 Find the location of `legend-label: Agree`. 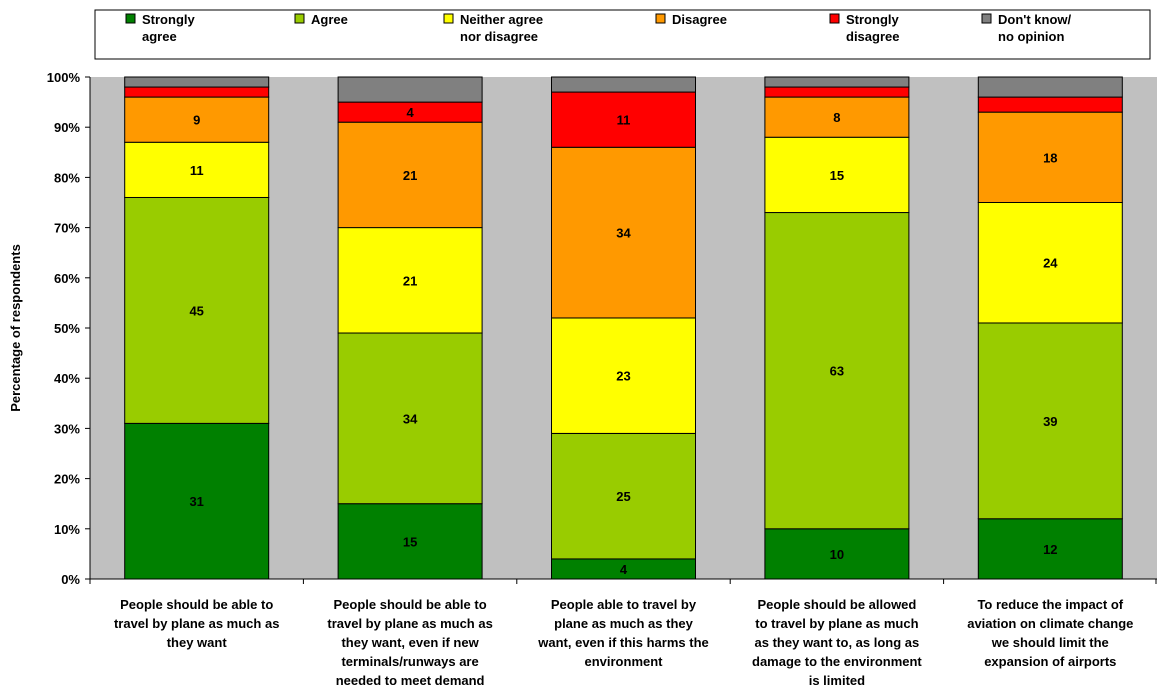

legend-label: Agree is located at coordinates (329, 19).